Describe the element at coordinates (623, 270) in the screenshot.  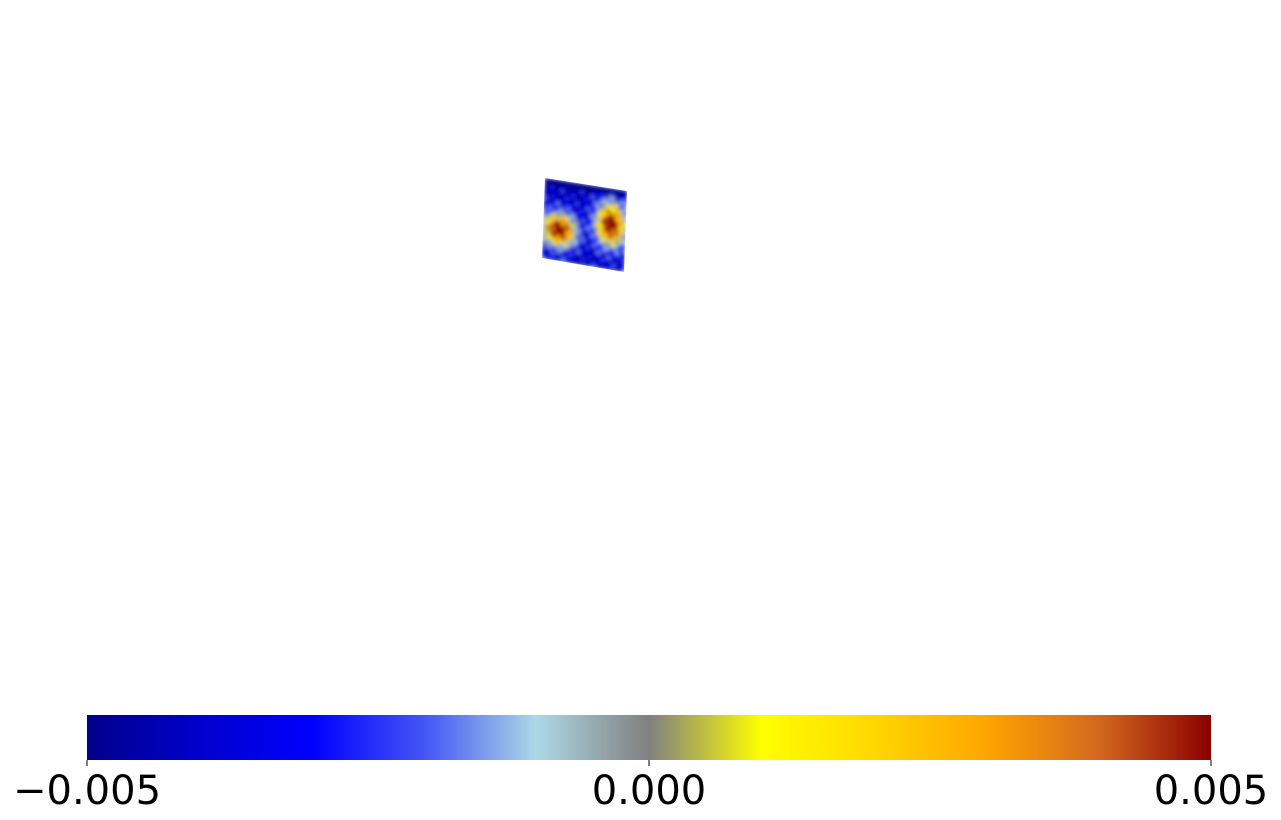
I see `heatmap-cell` at that location.